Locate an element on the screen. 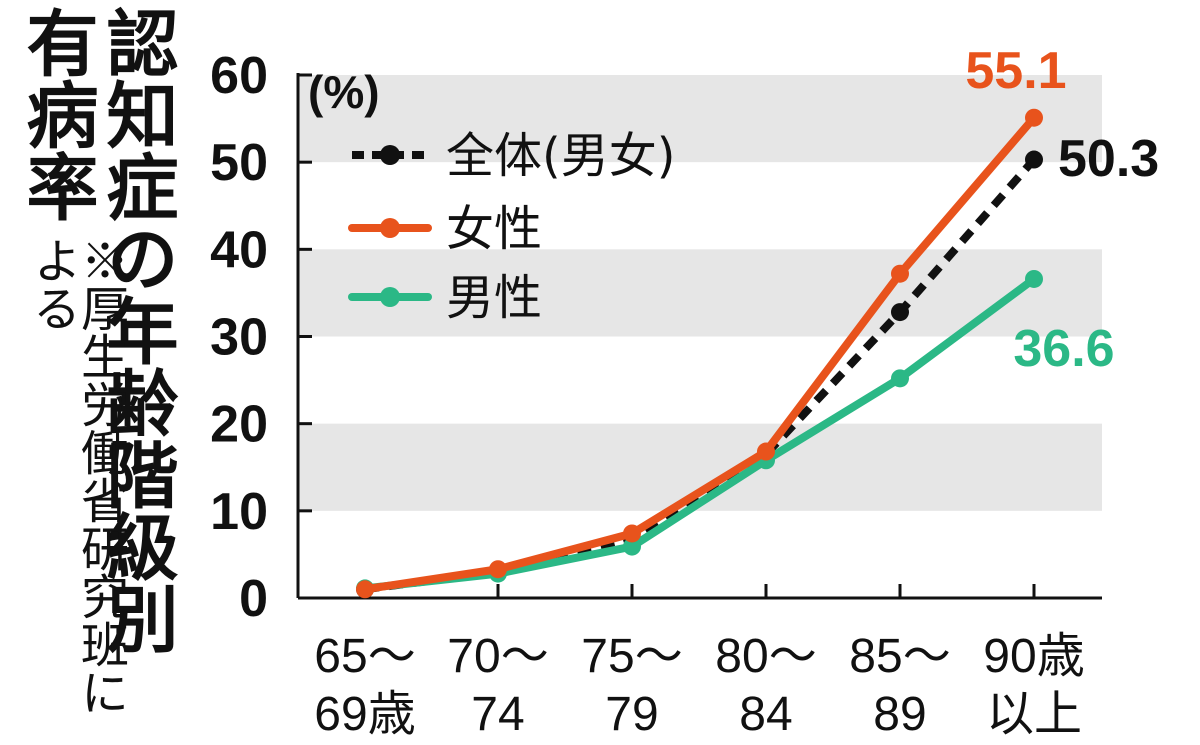 This screenshot has height=745, width=1200. x-tick-label: 69歳 is located at coordinates (364, 714).